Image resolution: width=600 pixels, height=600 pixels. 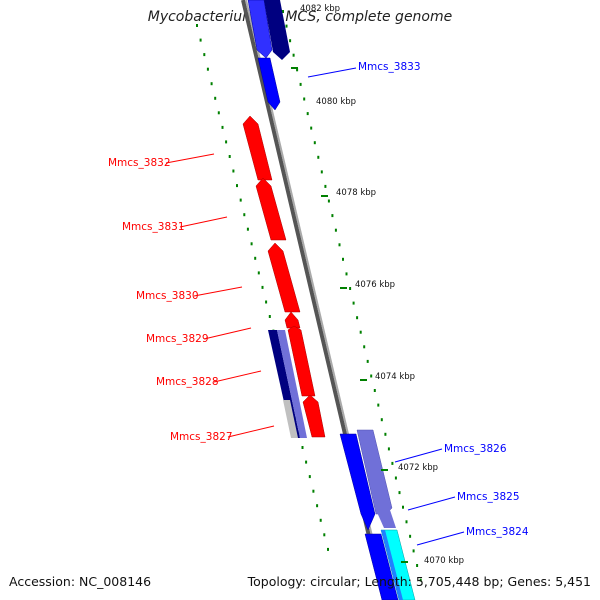 I want to click on inner-gene-light, so click(x=292, y=384).